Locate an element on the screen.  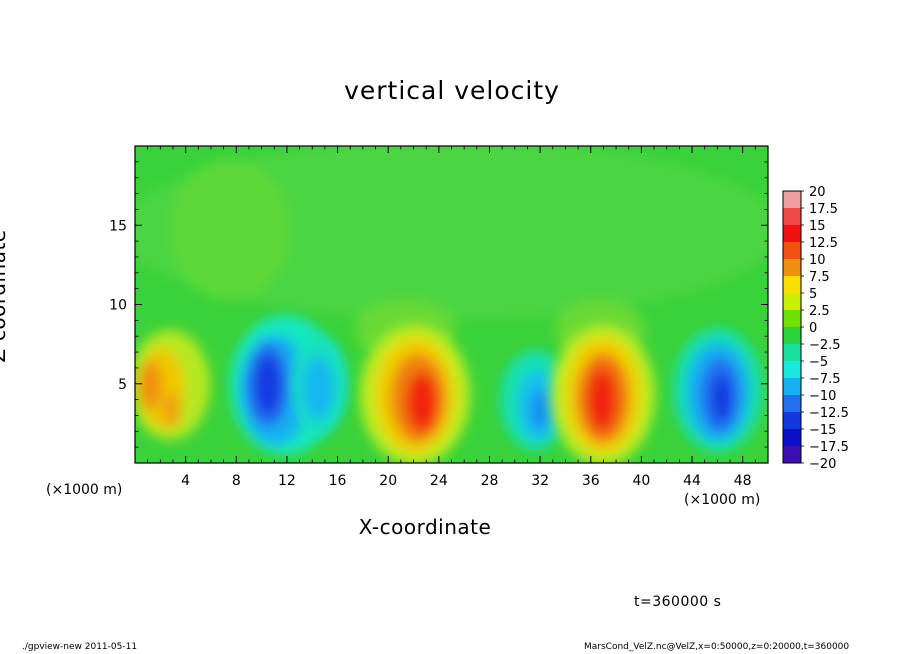
colorbar-label: 10 is located at coordinates (817, 260).